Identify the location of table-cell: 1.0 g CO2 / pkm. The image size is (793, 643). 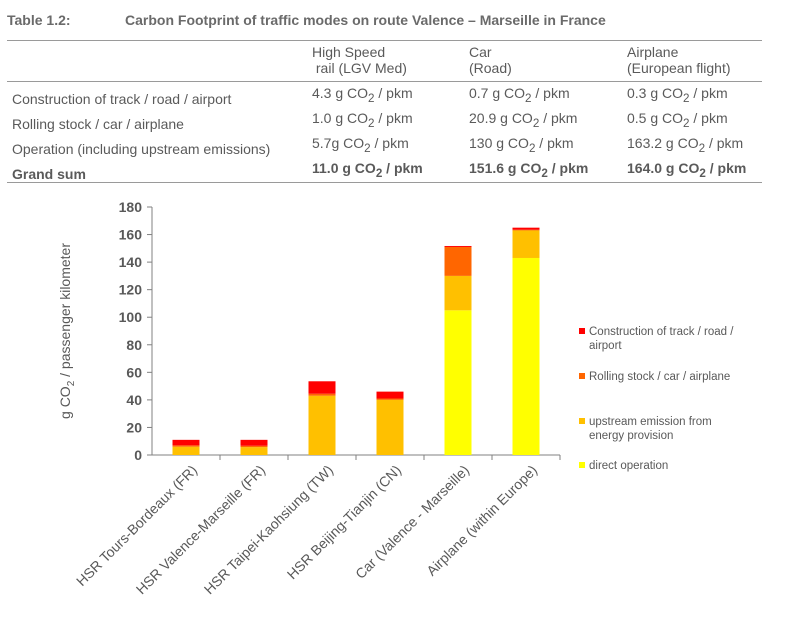
(362, 120).